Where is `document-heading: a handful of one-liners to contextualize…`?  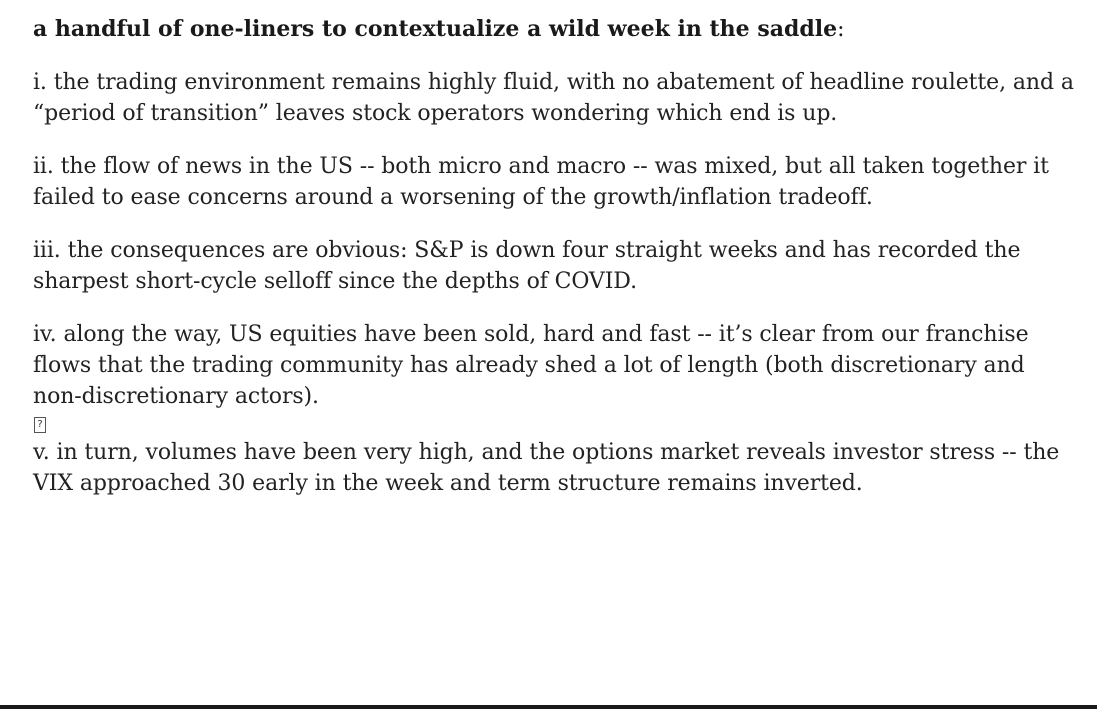 document-heading: a handful of one-liners to contextualize… is located at coordinates (555, 29).